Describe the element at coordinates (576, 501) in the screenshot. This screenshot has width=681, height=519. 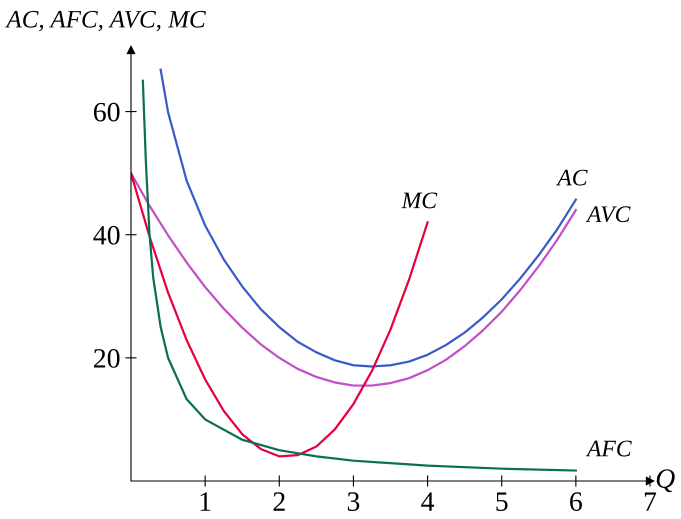
I see `x-tick-label: 6` at that location.